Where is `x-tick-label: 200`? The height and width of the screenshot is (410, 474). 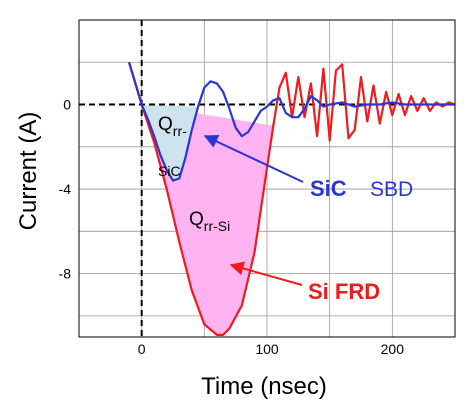 x-tick-label: 200 is located at coordinates (393, 349).